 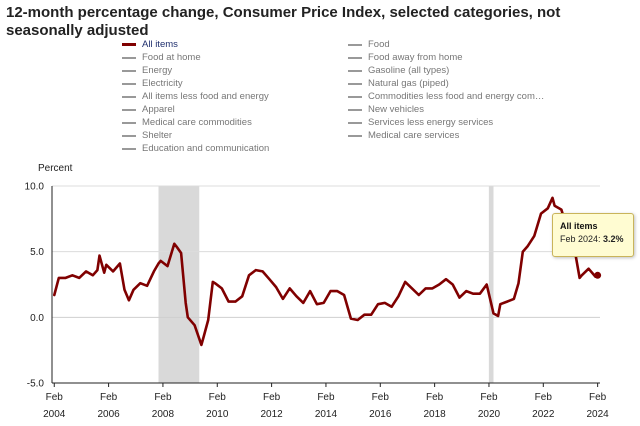 I want to click on tooltip-title: All items, so click(x=579, y=226).